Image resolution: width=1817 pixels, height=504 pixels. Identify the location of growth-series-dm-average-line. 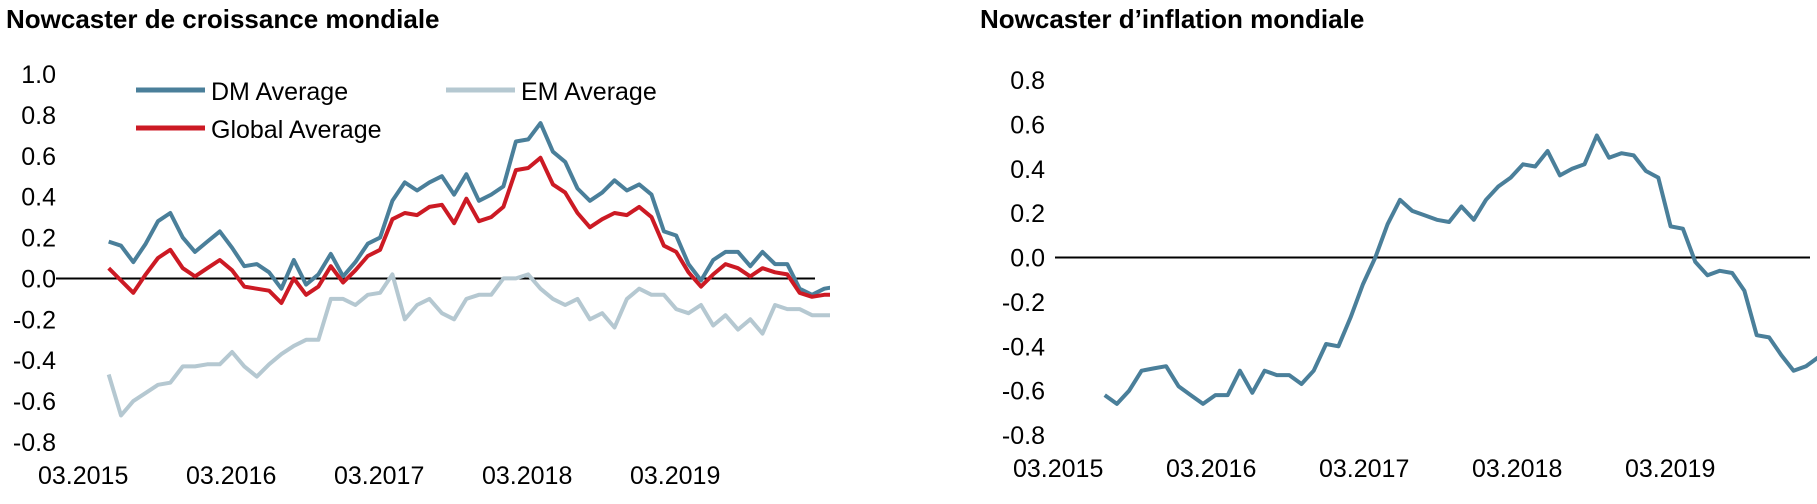
(469, 209).